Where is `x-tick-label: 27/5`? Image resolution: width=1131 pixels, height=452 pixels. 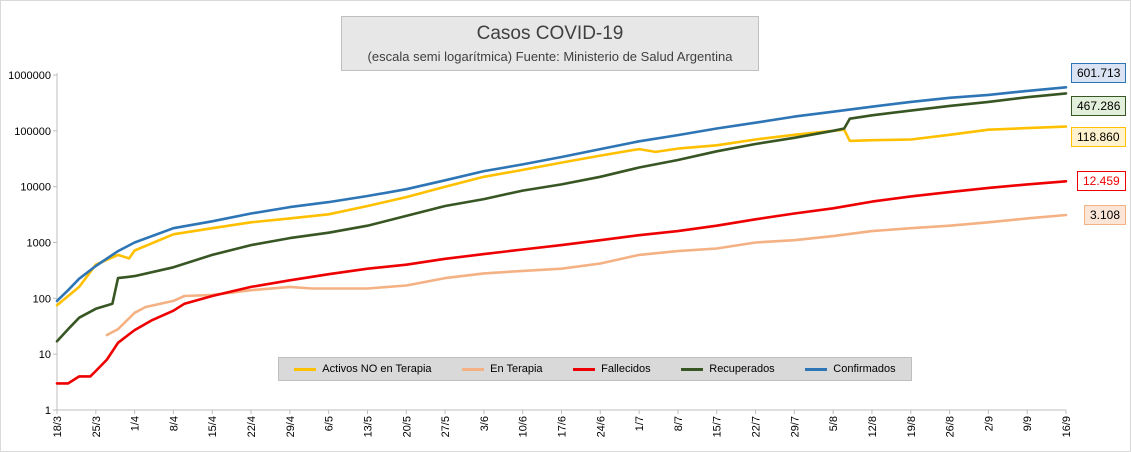
x-tick-label: 27/5 is located at coordinates (446, 426).